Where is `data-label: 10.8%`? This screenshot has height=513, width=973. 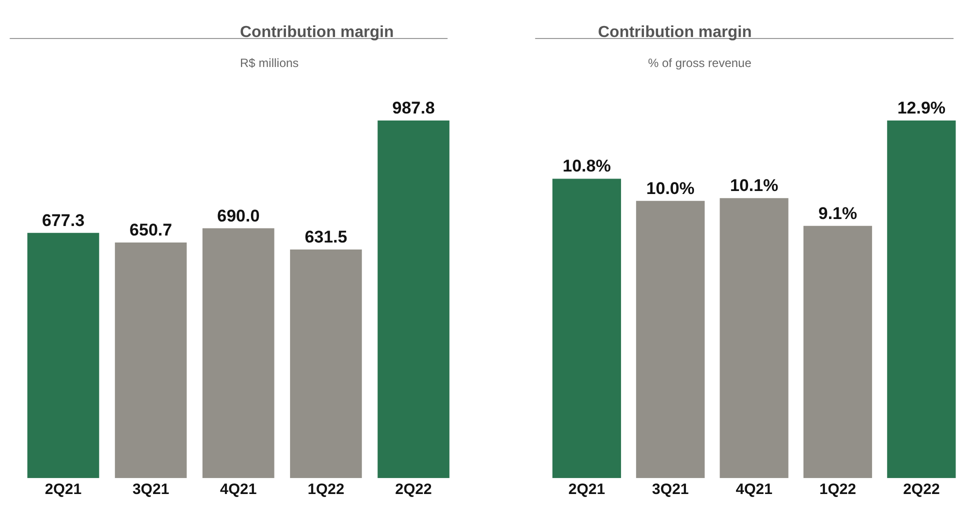 data-label: 10.8% is located at coordinates (586, 166).